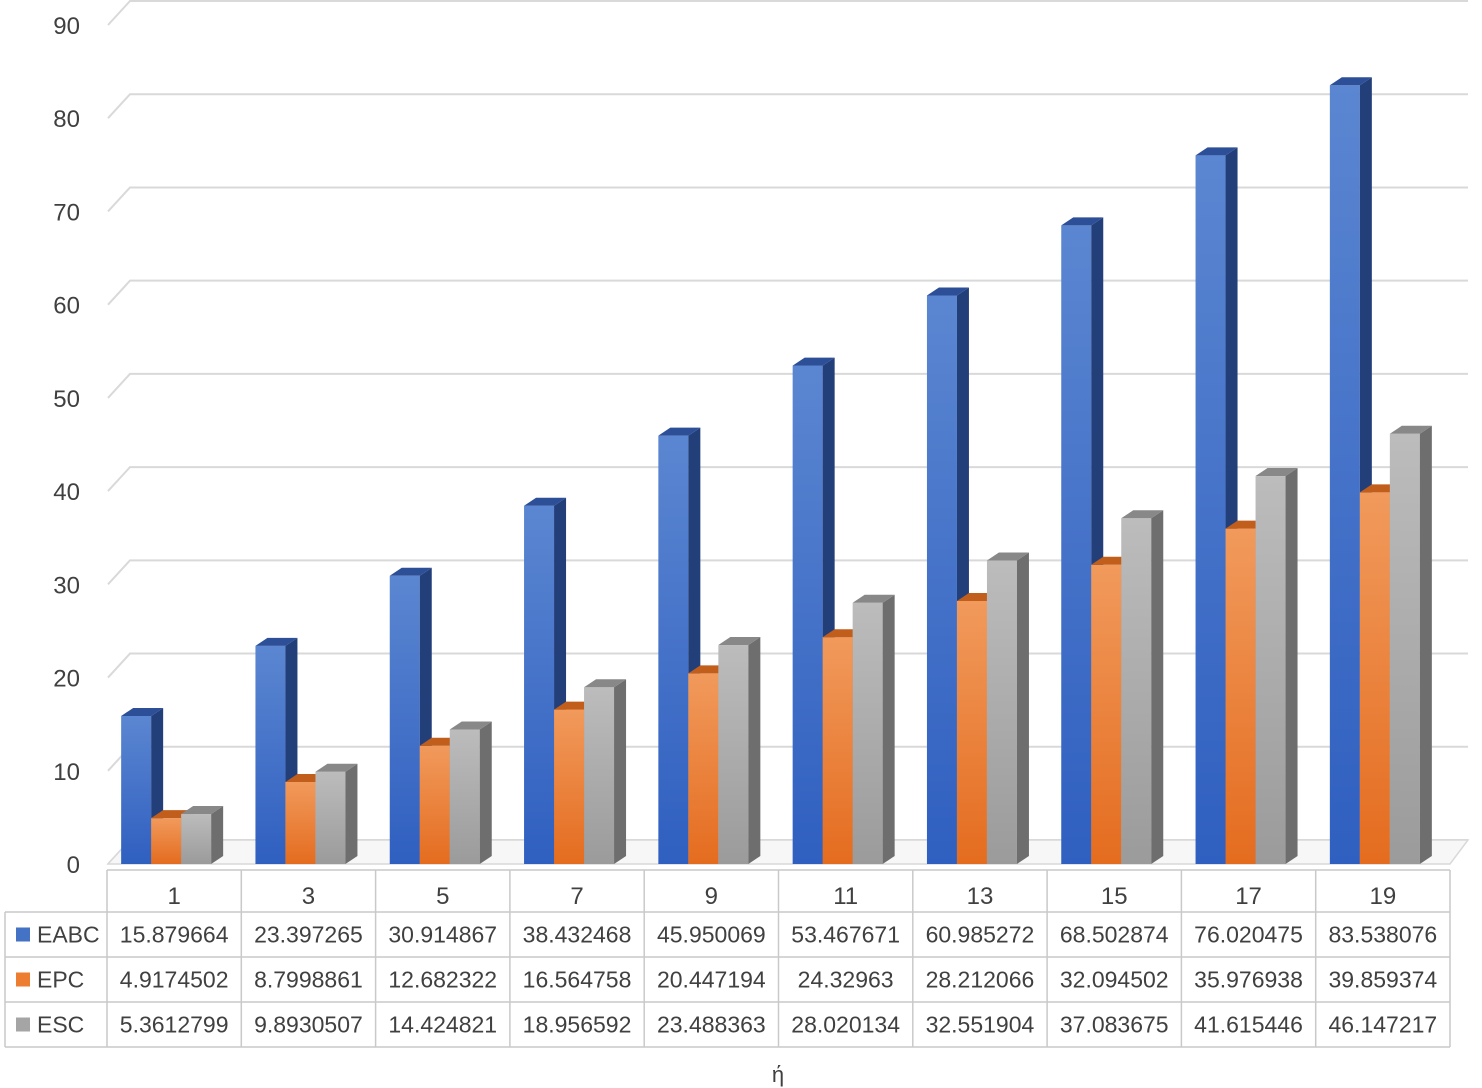 This screenshot has width=1482, height=1088. I want to click on data-table-cell: 30.914867, so click(442, 935).